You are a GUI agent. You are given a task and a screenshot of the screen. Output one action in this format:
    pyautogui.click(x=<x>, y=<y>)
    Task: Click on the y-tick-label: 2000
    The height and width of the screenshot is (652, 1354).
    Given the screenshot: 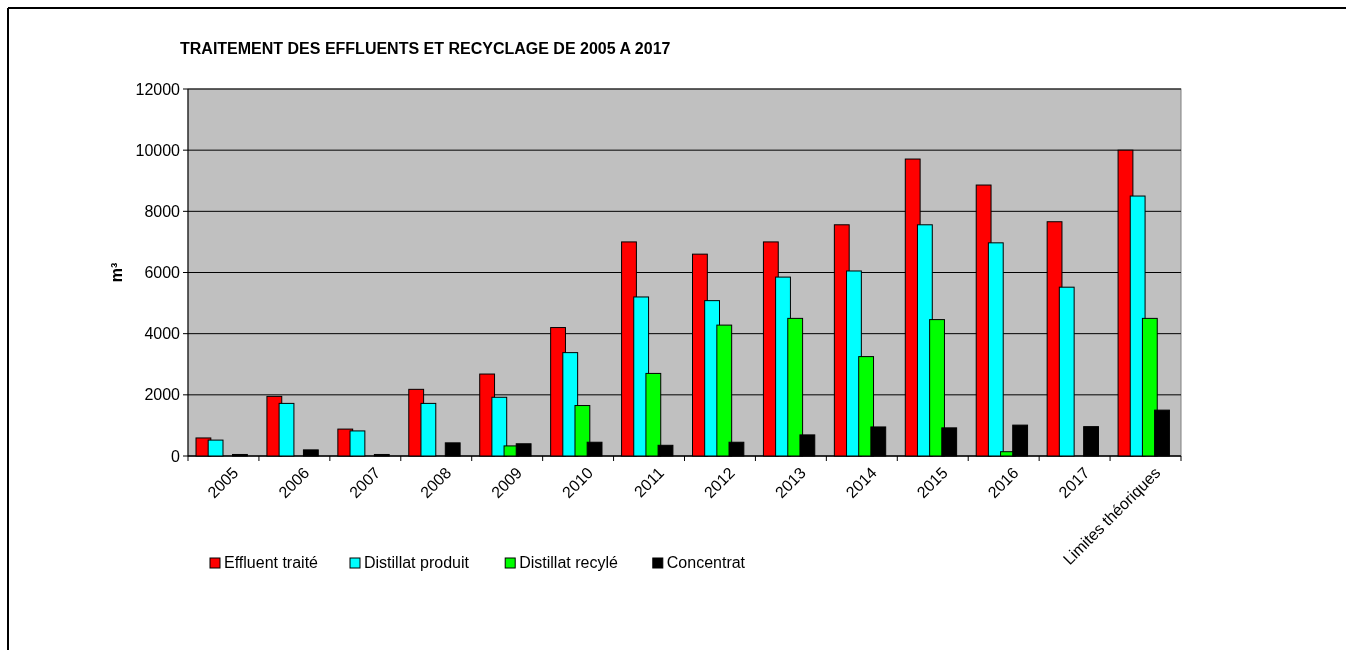 What is the action you would take?
    pyautogui.click(x=162, y=395)
    